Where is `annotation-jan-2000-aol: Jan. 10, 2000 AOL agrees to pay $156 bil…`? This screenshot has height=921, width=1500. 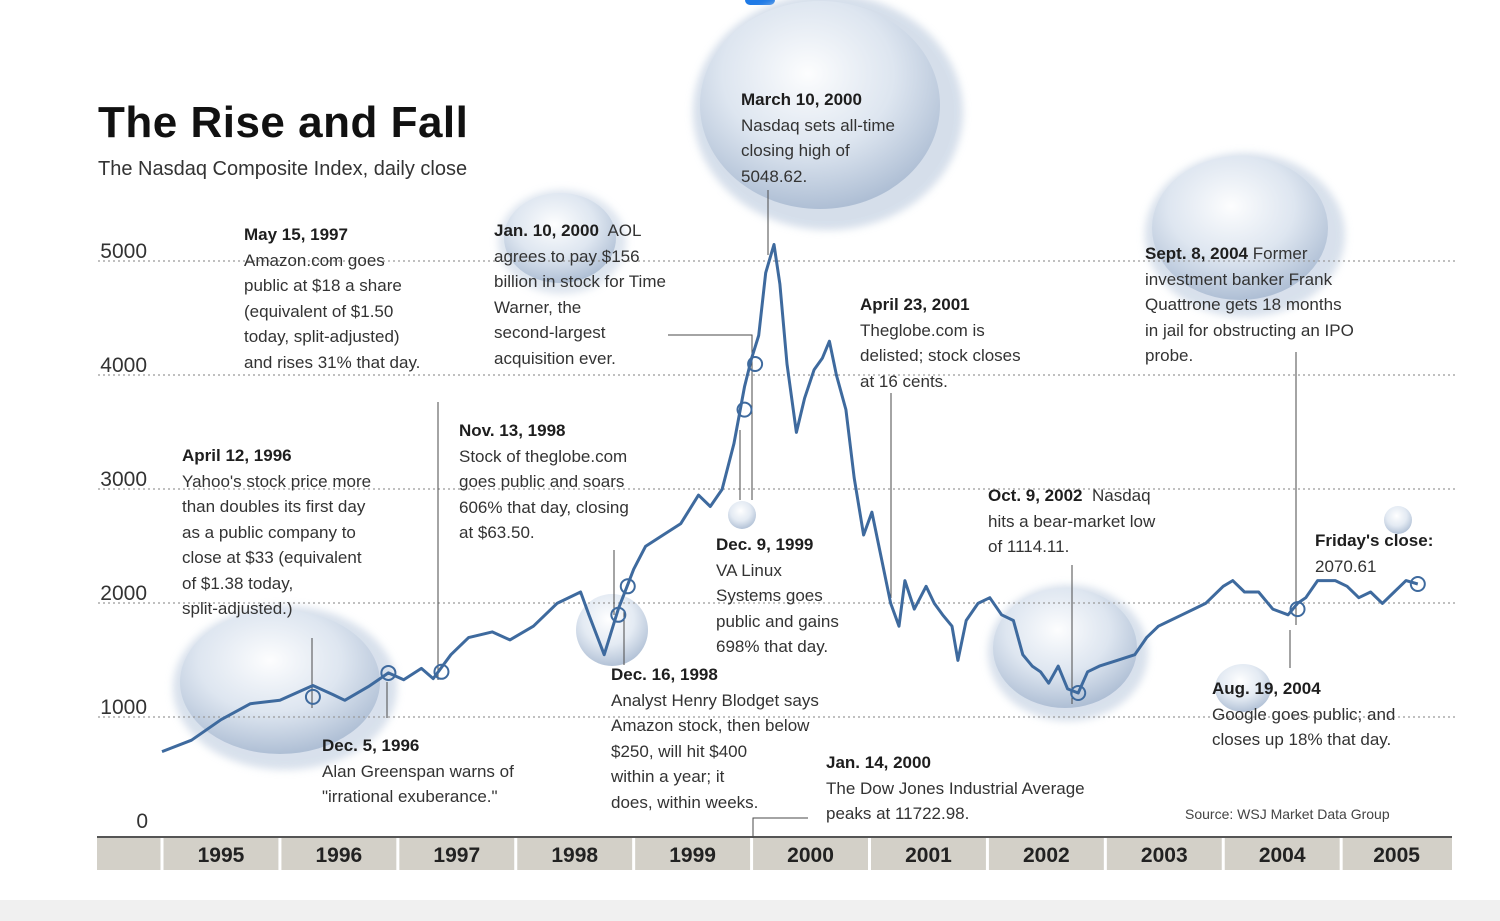 annotation-jan-2000-aol: Jan. 10, 2000 AOL agrees to pay $156 bil… is located at coordinates (580, 294).